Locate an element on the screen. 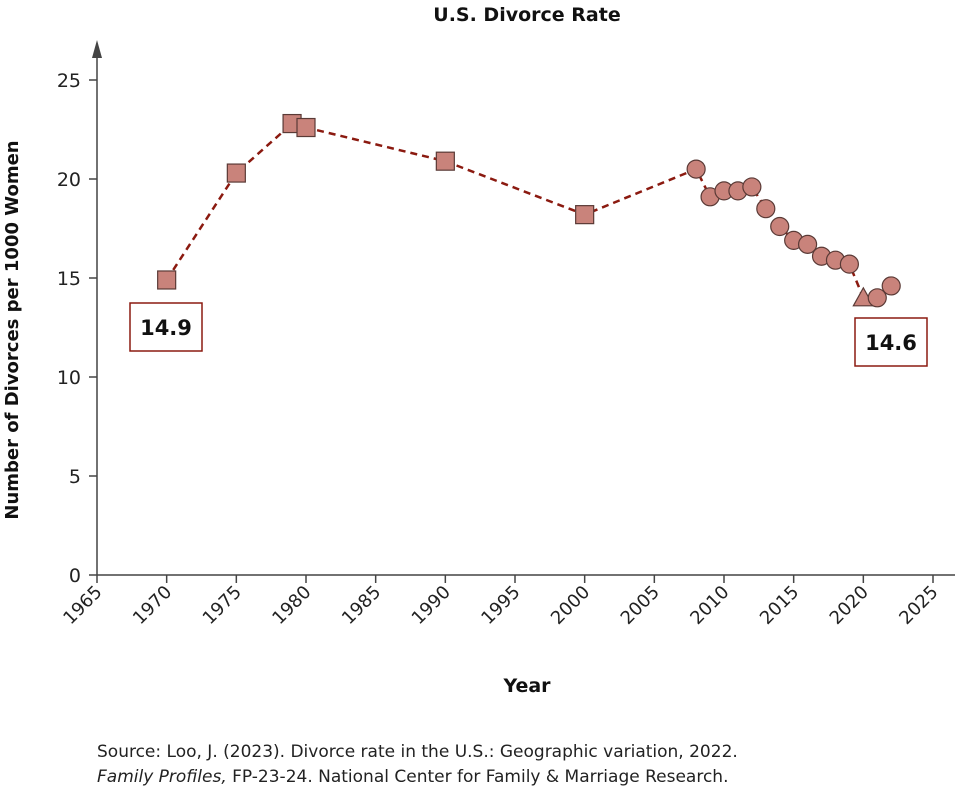 The image size is (959, 792). x-tick-label: 1990 is located at coordinates (431, 605).